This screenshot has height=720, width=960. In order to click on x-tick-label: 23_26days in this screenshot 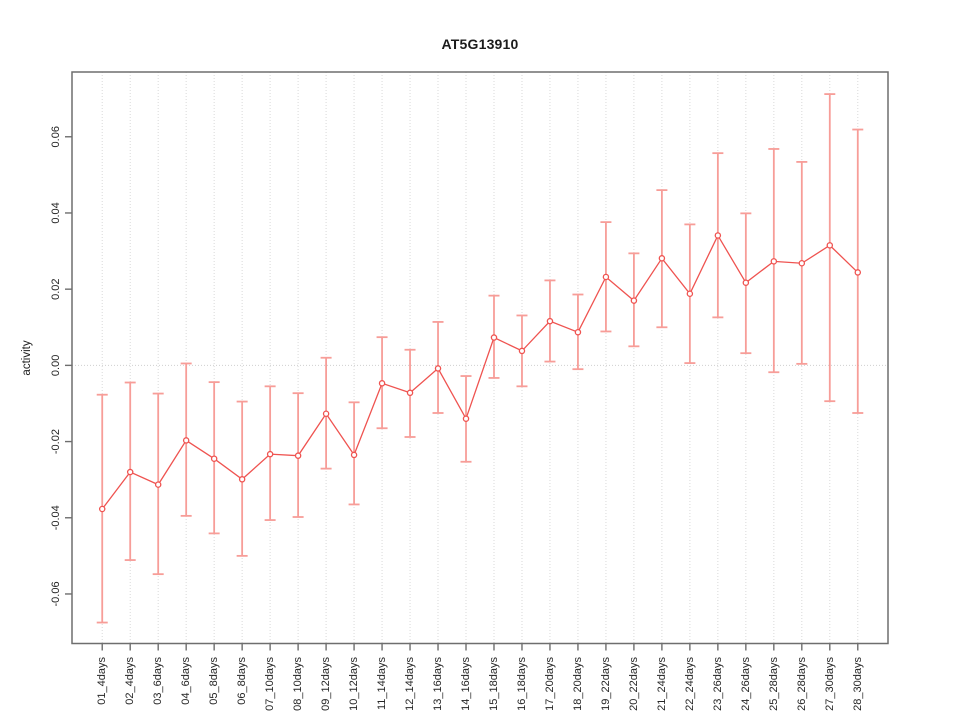, I will do `click(718, 684)`.